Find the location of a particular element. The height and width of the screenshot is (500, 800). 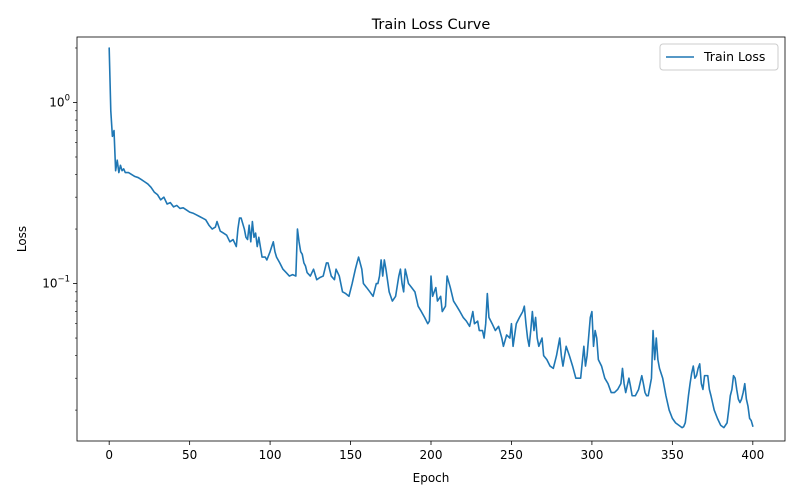

y-tick-label: 10⁻¹ is located at coordinates (56, 283).